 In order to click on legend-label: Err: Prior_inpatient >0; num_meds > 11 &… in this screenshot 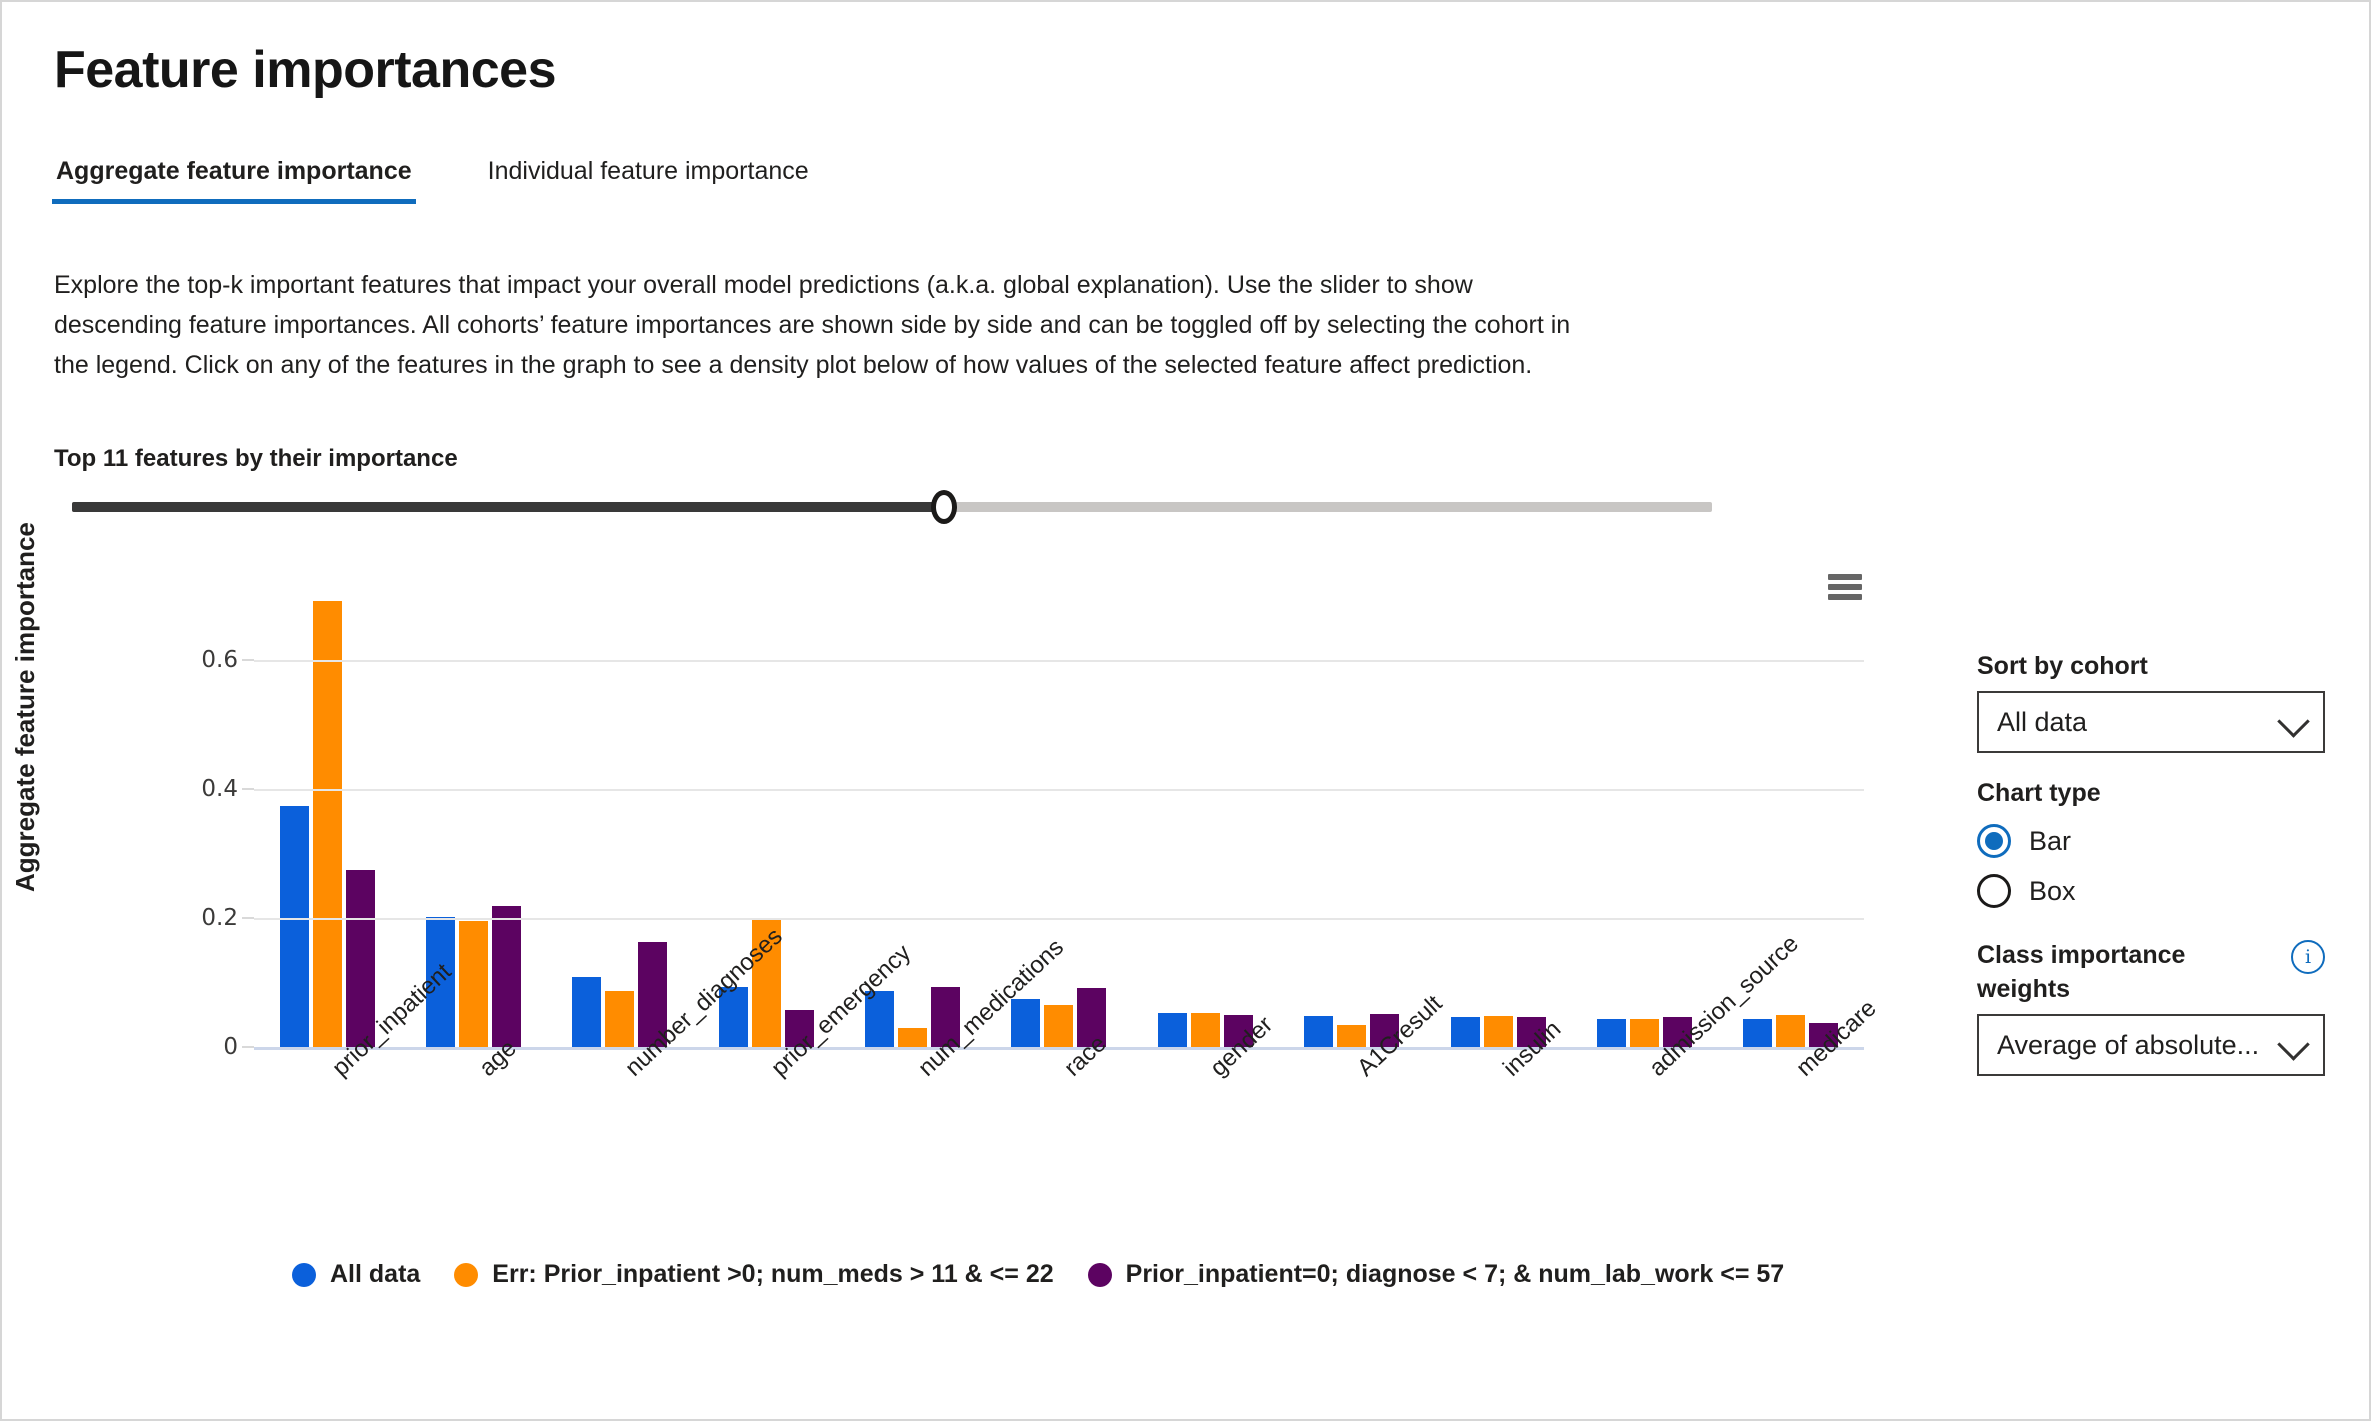, I will do `click(773, 1274)`.